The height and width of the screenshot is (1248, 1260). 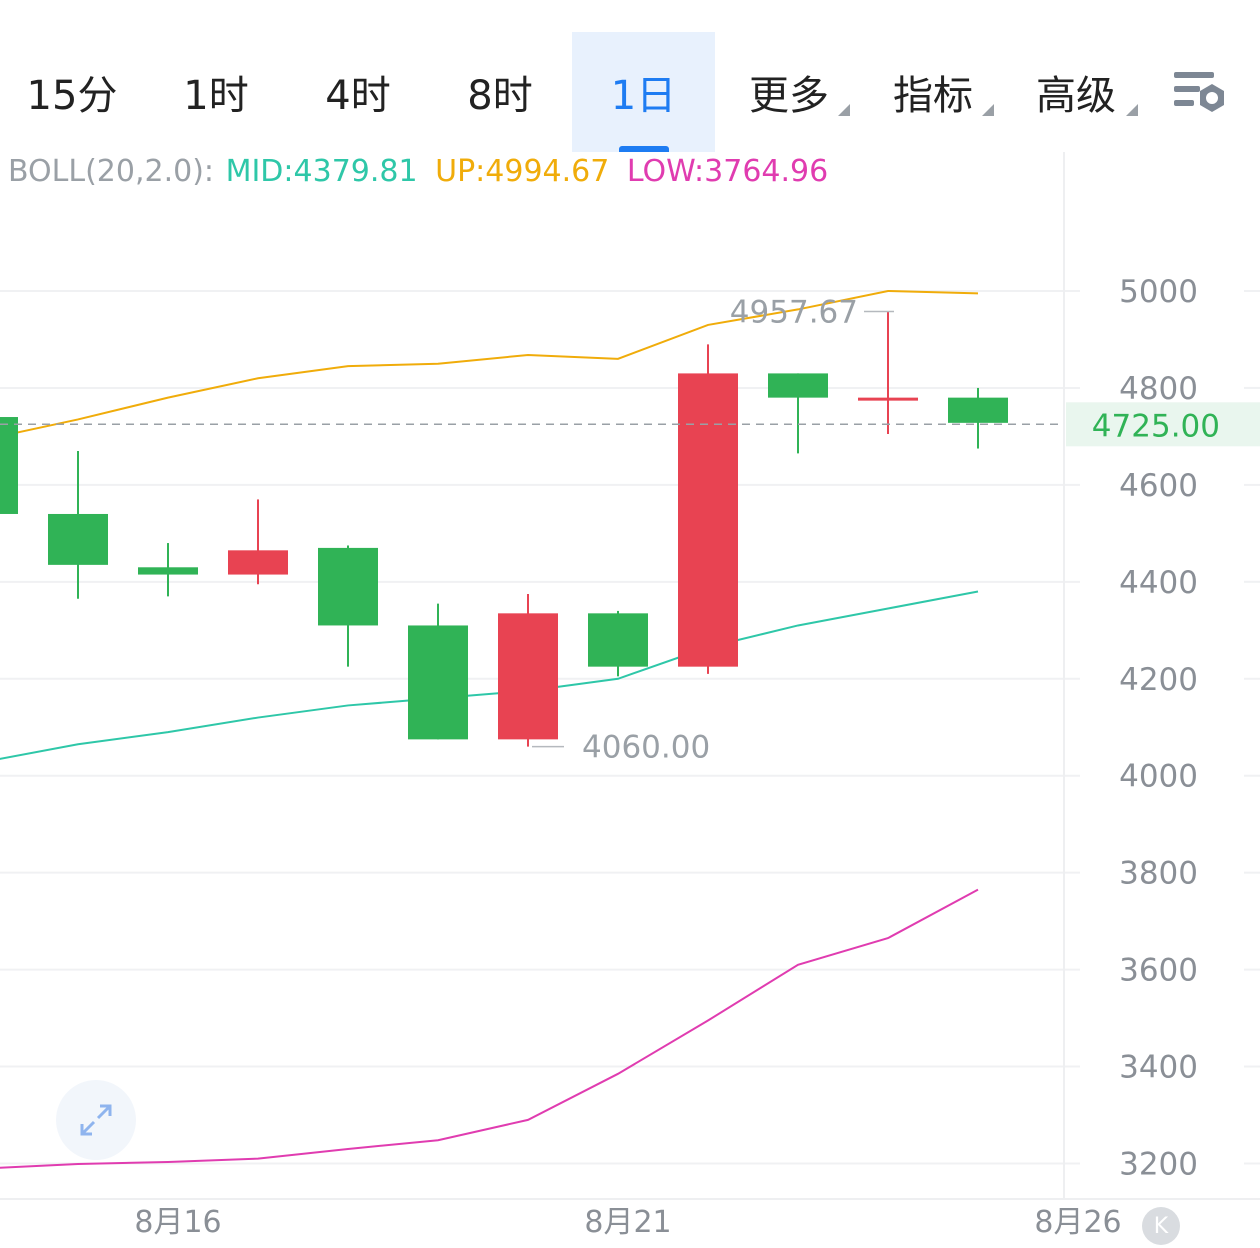 What do you see at coordinates (1158, 874) in the screenshot?
I see `y-tick-label: 3800` at bounding box center [1158, 874].